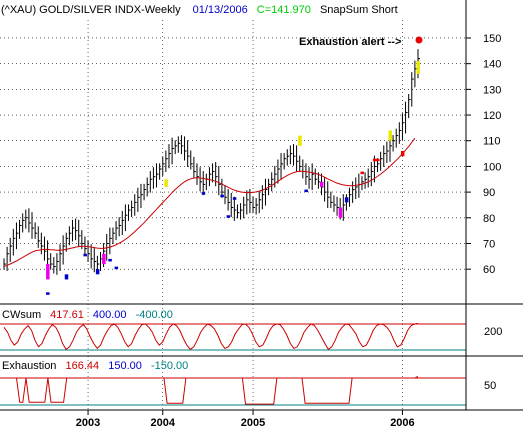 The height and width of the screenshot is (431, 523). Describe the element at coordinates (419, 40) in the screenshot. I see `exhaustion-alert-dot` at that location.